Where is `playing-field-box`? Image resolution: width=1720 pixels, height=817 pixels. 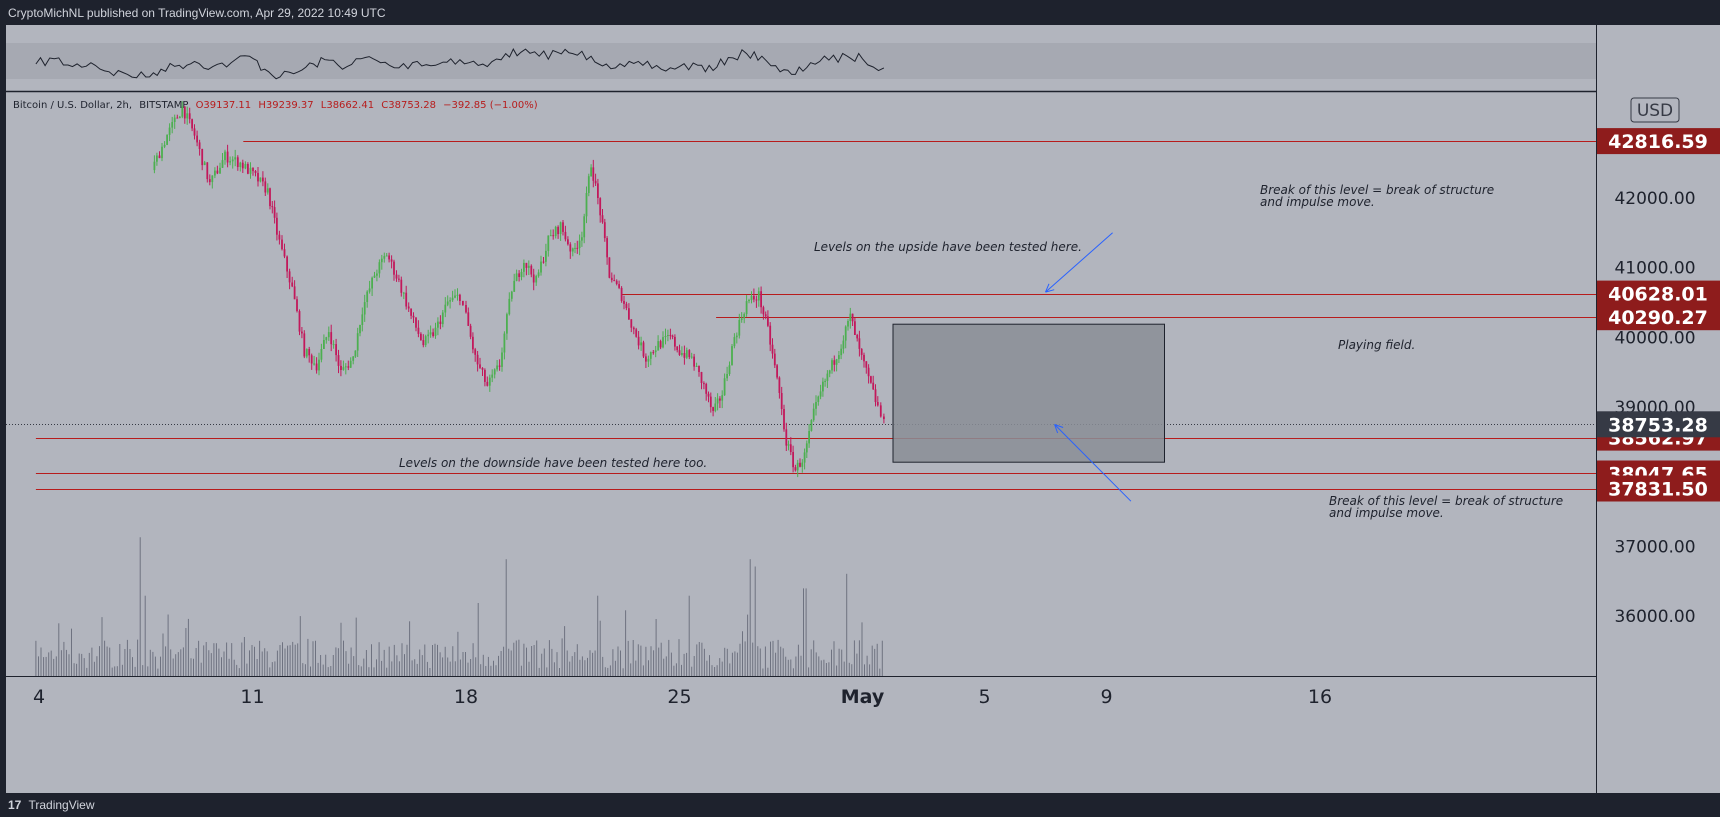 playing-field-box is located at coordinates (1028, 393).